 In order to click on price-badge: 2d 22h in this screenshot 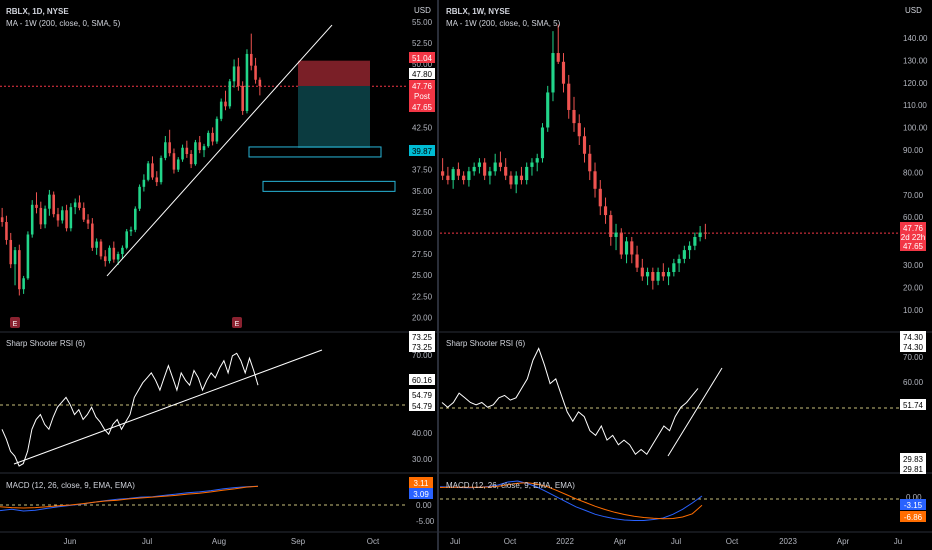, I will do `click(913, 237)`.